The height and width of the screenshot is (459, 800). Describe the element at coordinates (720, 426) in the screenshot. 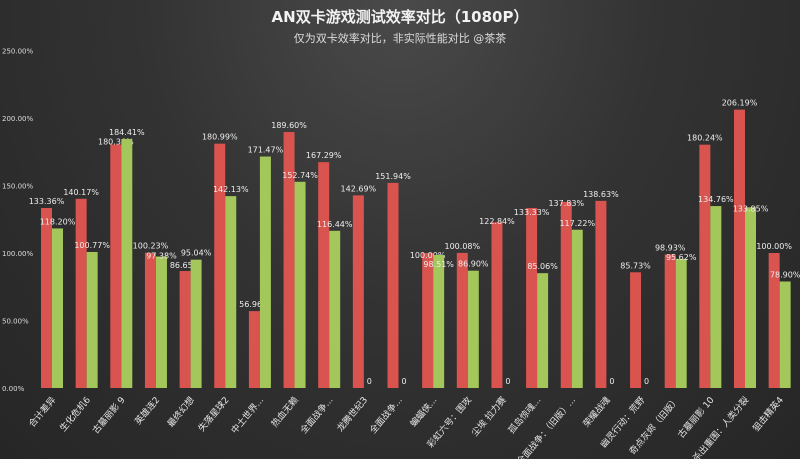

I see `x-tick-label: 杀出重围：人类分裂` at that location.